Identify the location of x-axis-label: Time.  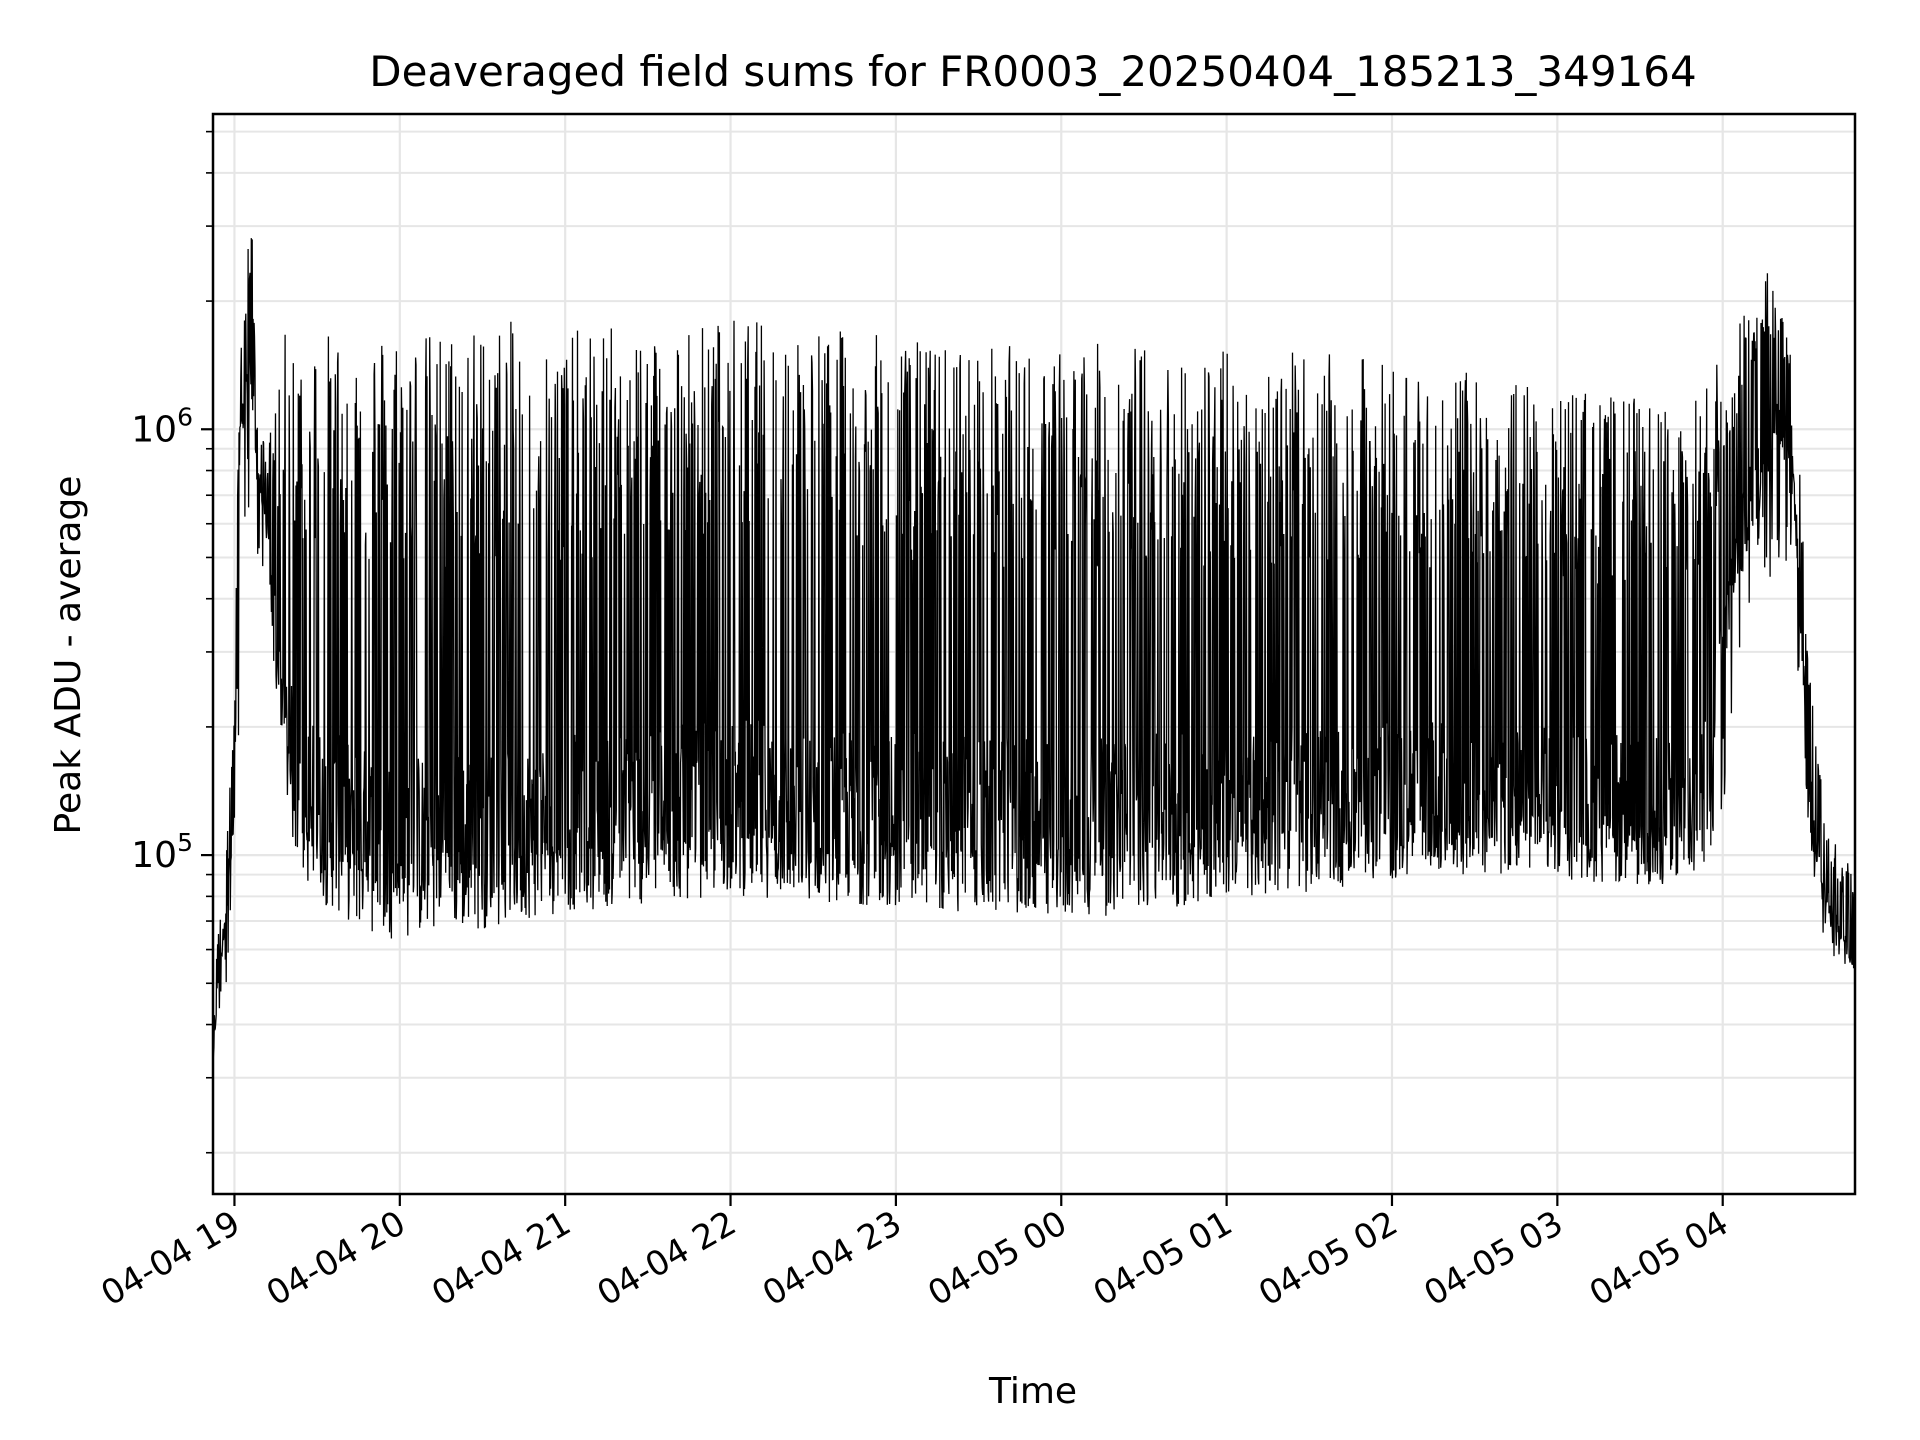
(1032, 1391).